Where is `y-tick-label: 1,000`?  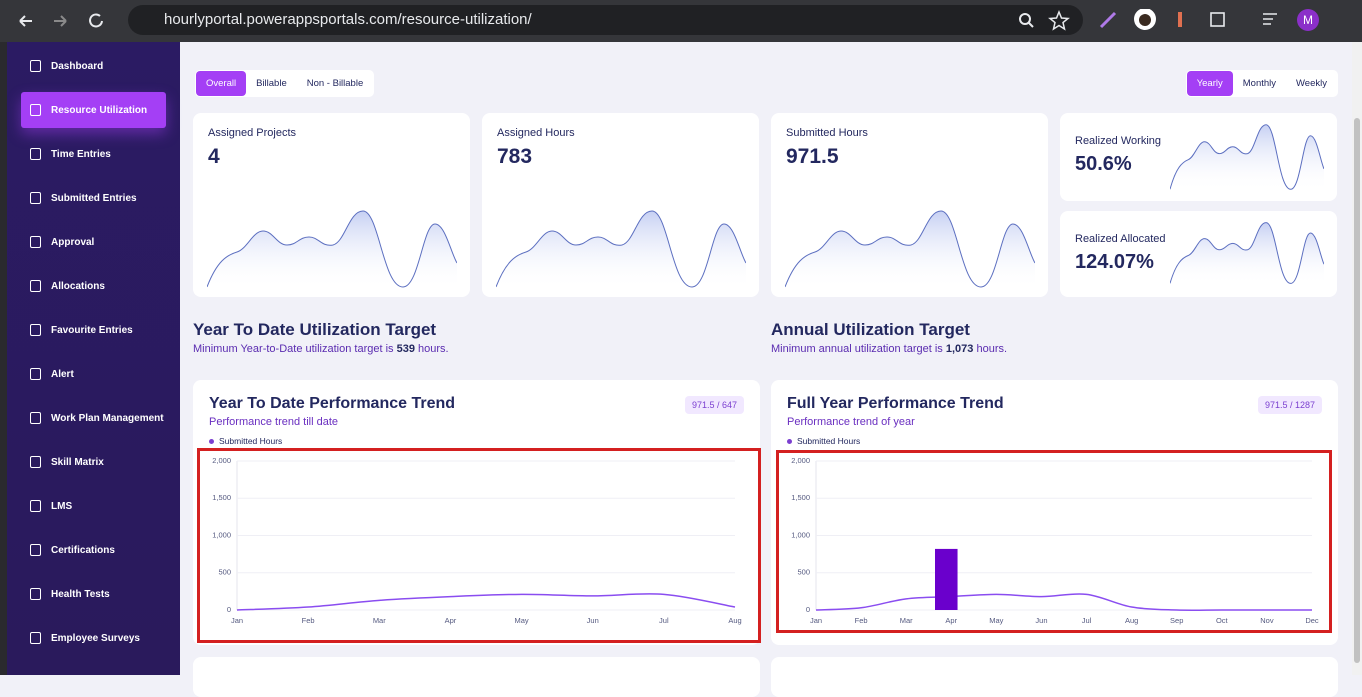
y-tick-label: 1,000 is located at coordinates (800, 534).